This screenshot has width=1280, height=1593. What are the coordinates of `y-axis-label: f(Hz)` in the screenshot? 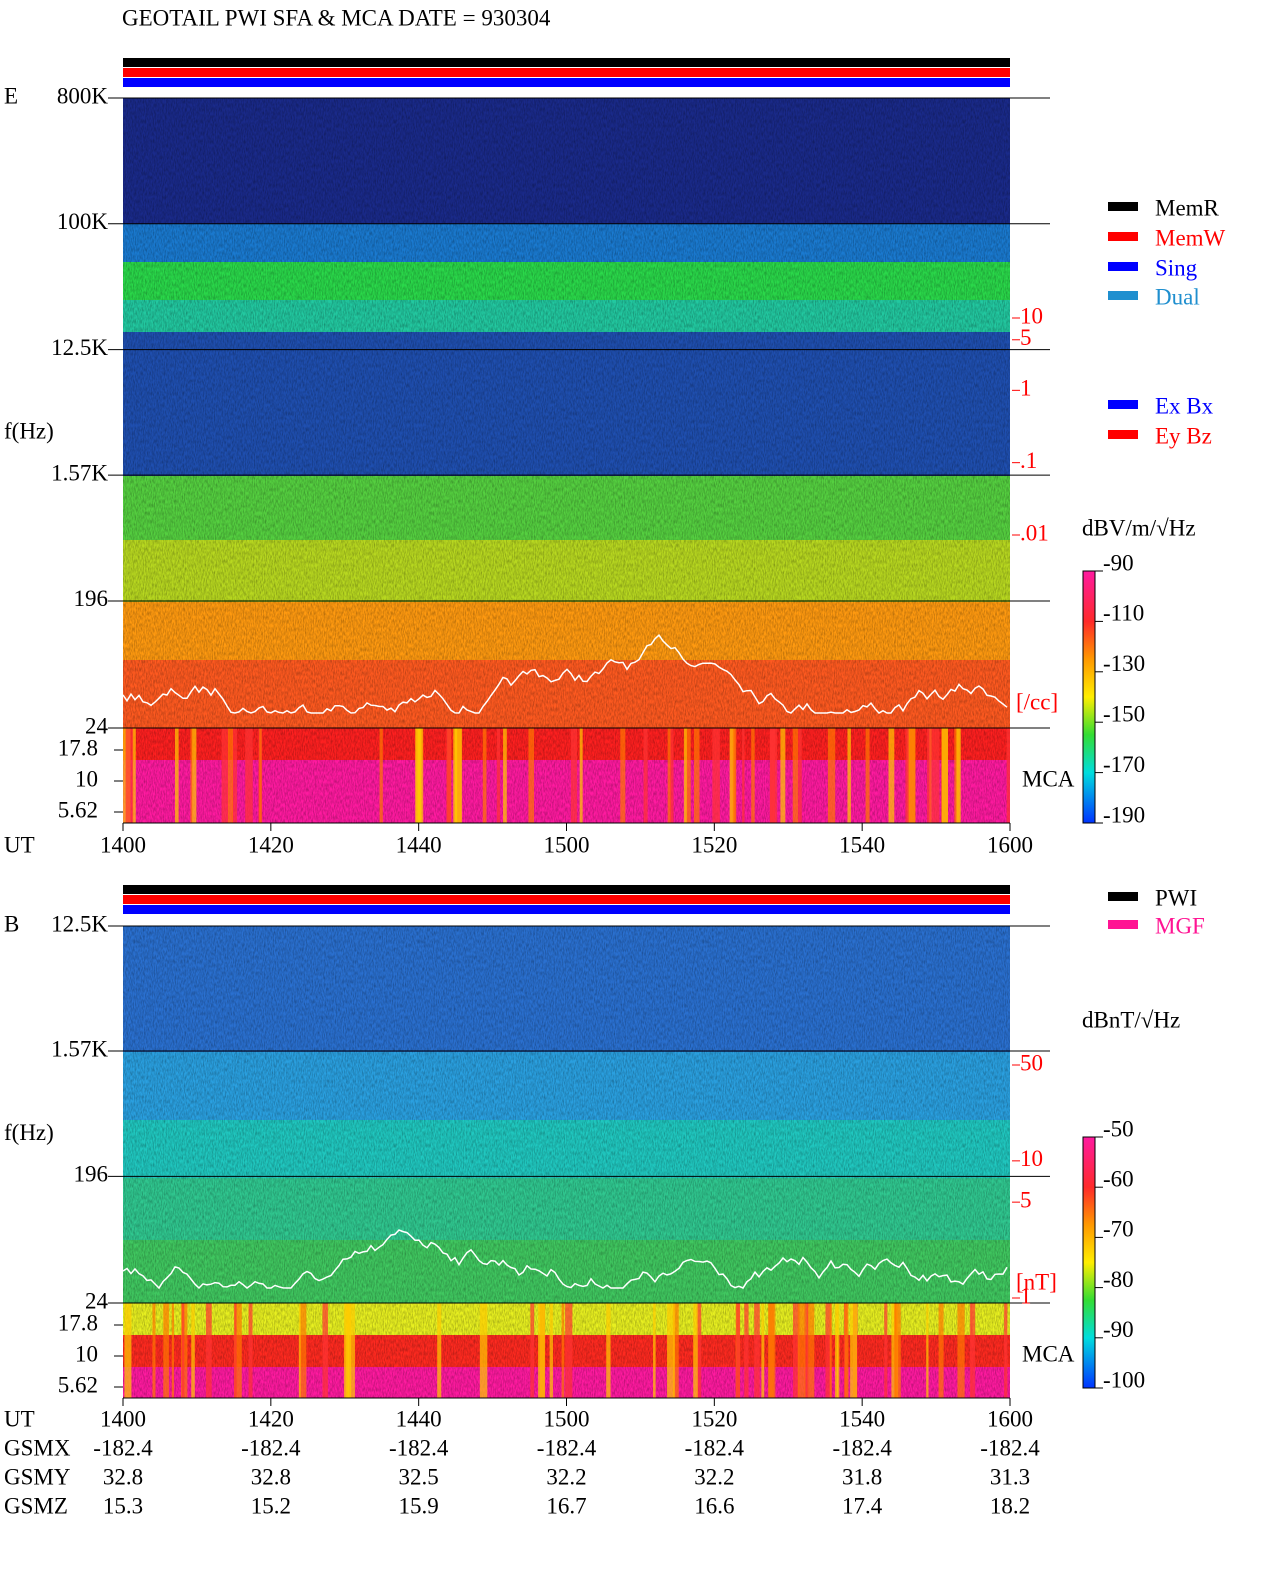 It's located at (29, 1132).